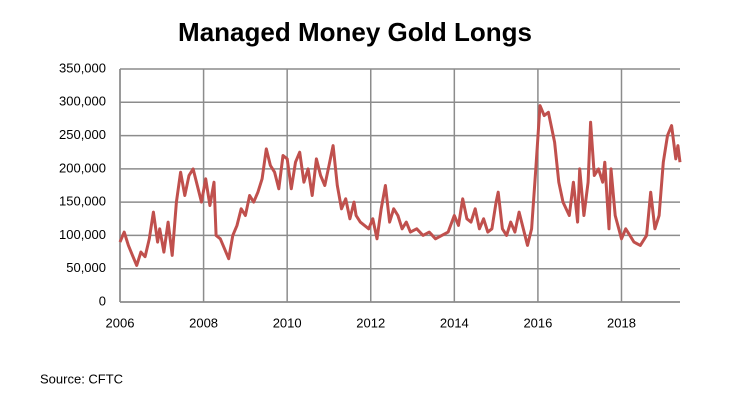  What do you see at coordinates (82, 134) in the screenshot?
I see `y-tick-label: 250,000` at bounding box center [82, 134].